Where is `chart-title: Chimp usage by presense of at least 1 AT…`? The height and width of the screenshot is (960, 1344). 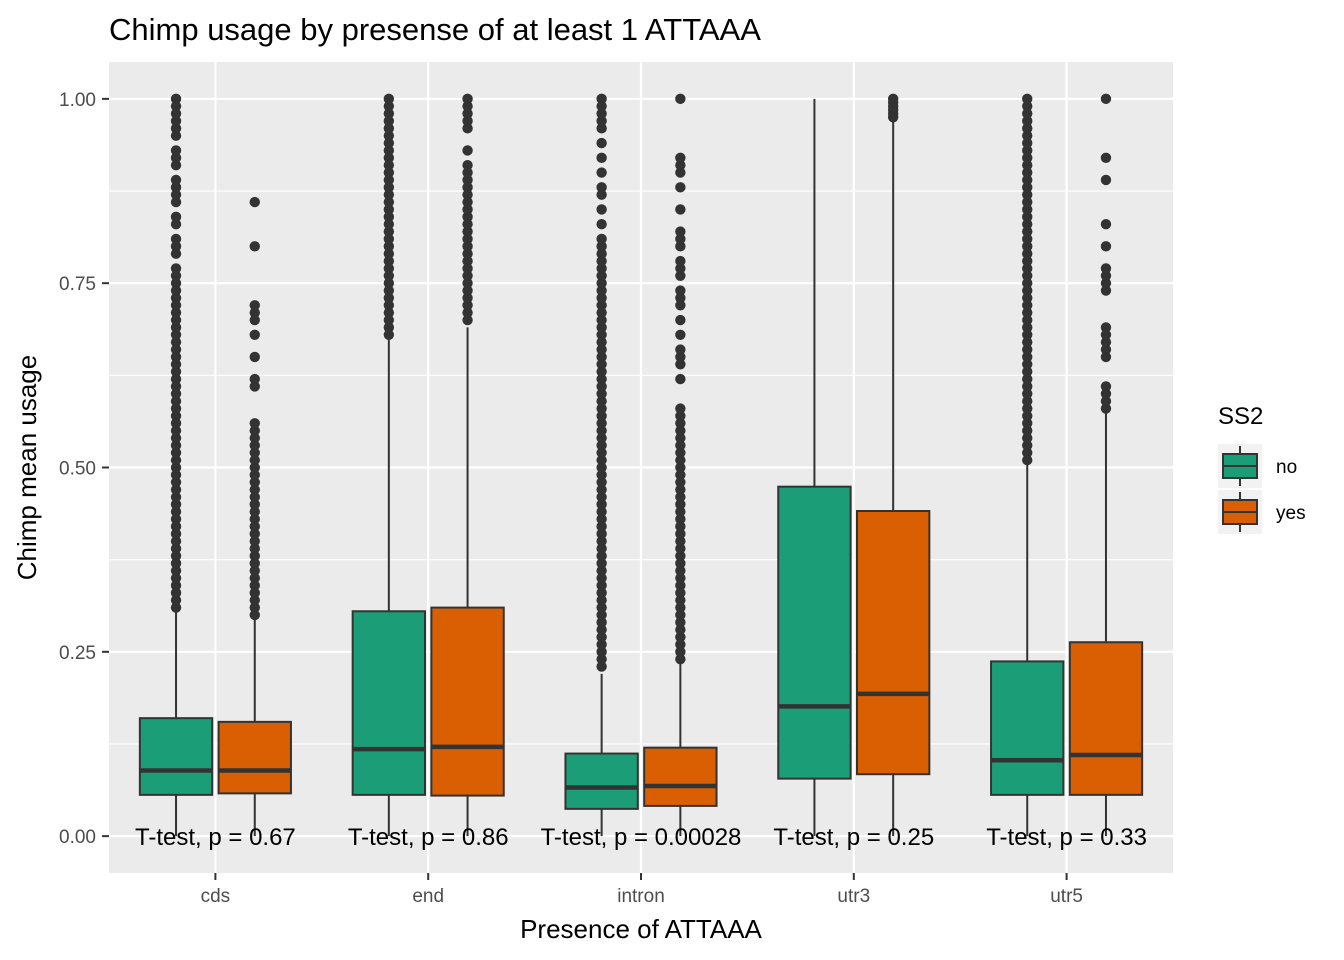 chart-title: Chimp usage by presense of at least 1 AT… is located at coordinates (435, 29).